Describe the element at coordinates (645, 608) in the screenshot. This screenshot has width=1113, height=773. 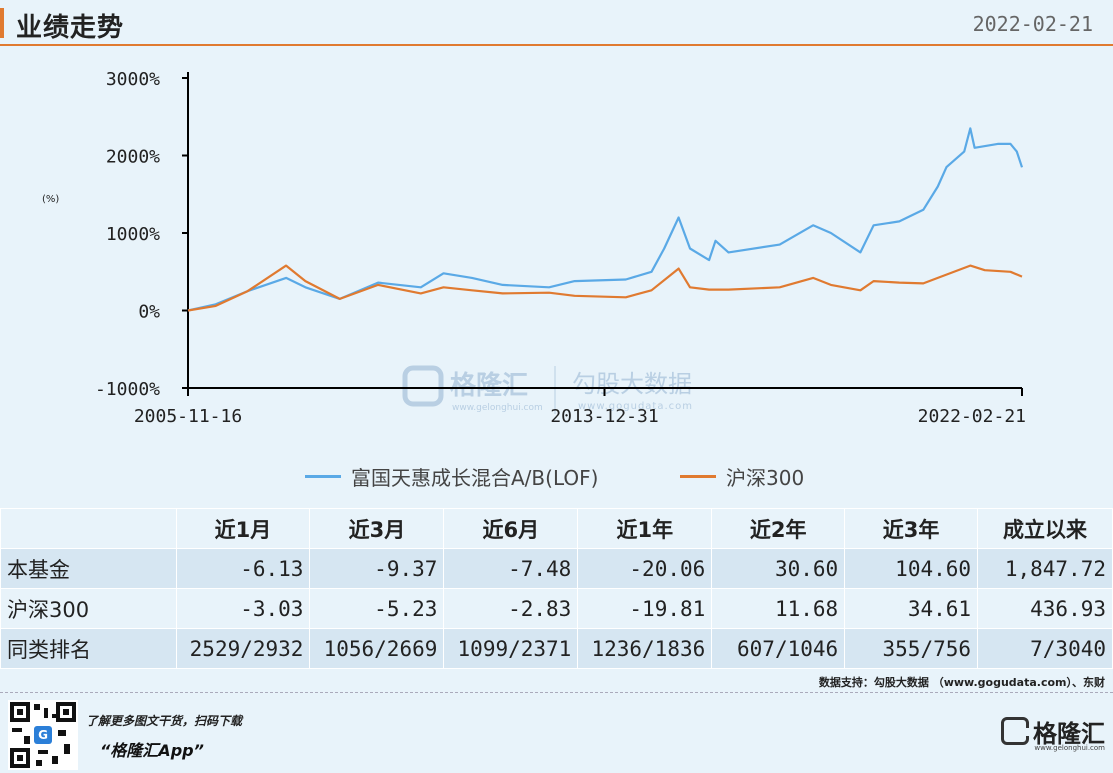
I see `table-cell: -19.81` at that location.